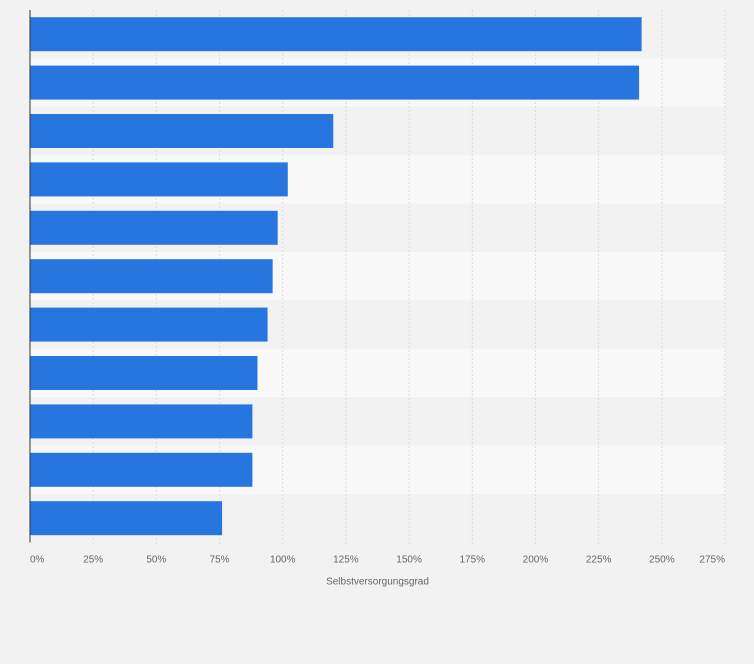  I want to click on x-tick-label: 75%, so click(220, 559).